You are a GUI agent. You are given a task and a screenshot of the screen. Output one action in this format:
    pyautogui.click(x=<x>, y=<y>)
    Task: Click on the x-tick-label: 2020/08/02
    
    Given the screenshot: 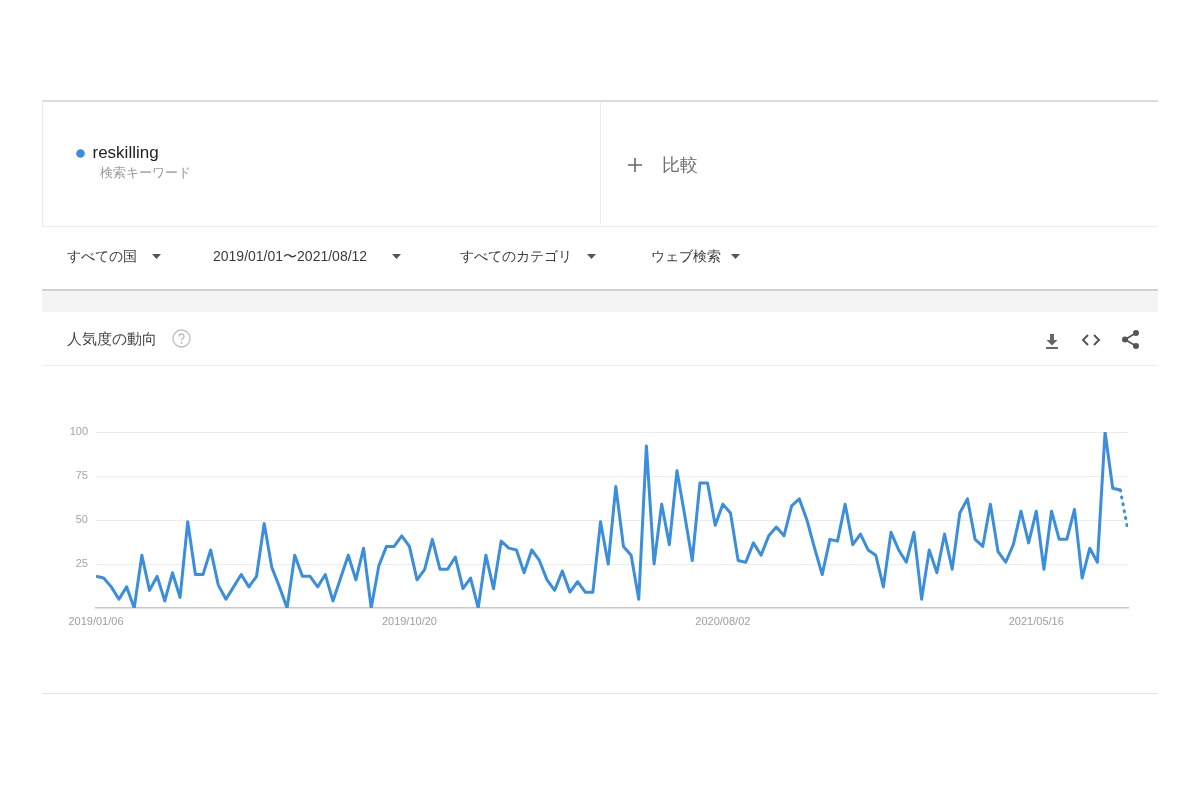 What is the action you would take?
    pyautogui.click(x=723, y=620)
    